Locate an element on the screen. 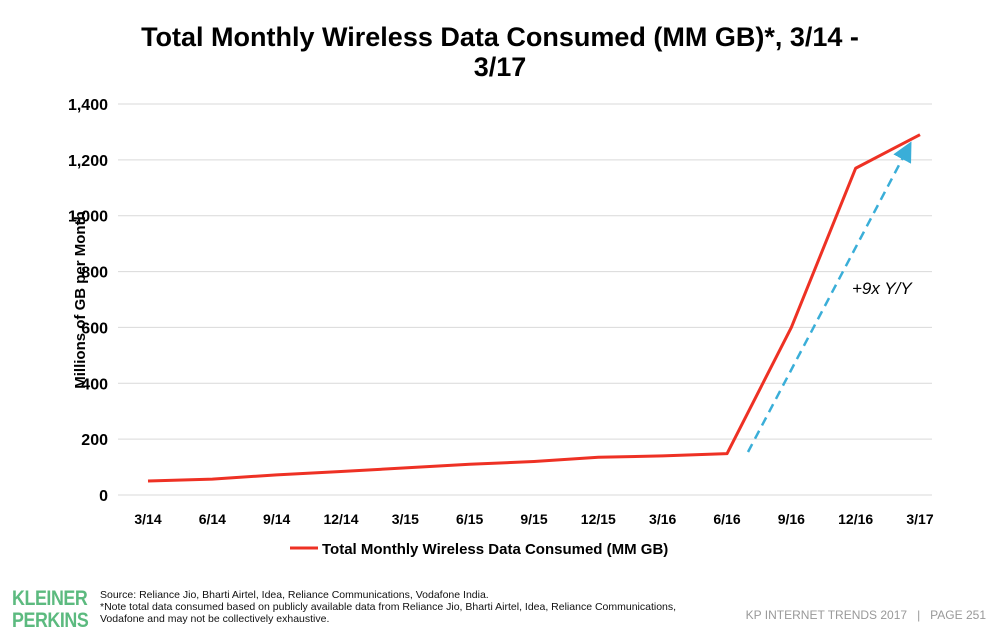  x-tick-label: 3/16 is located at coordinates (662, 519).